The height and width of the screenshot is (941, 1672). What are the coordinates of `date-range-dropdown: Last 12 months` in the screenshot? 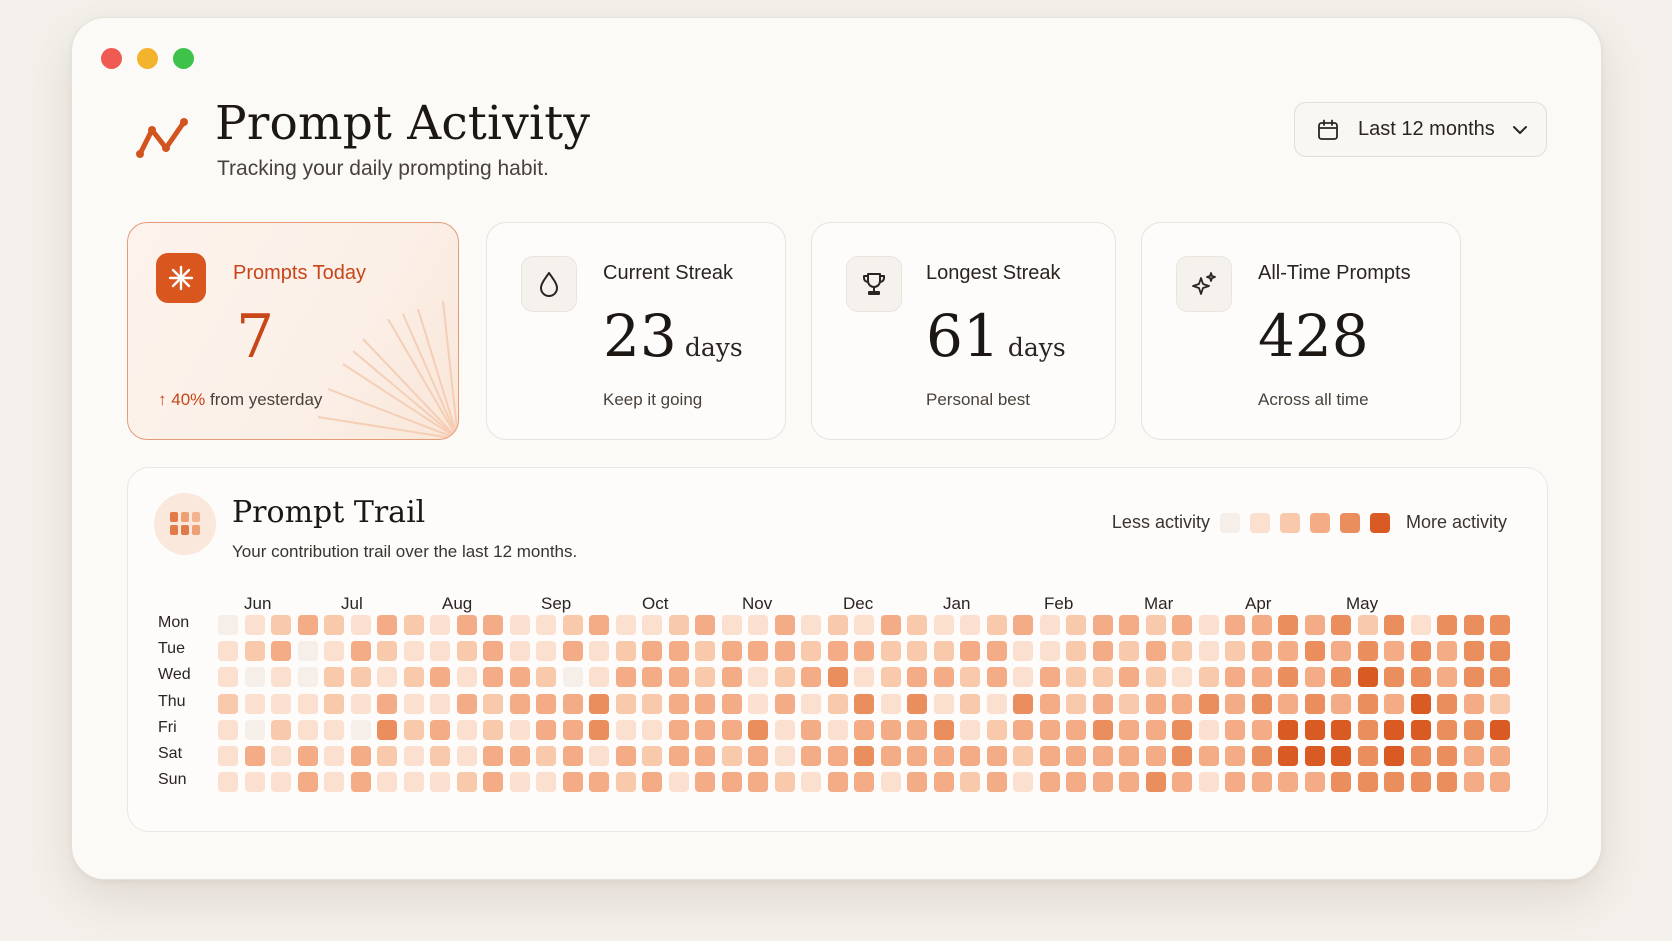 It's located at (1420, 129).